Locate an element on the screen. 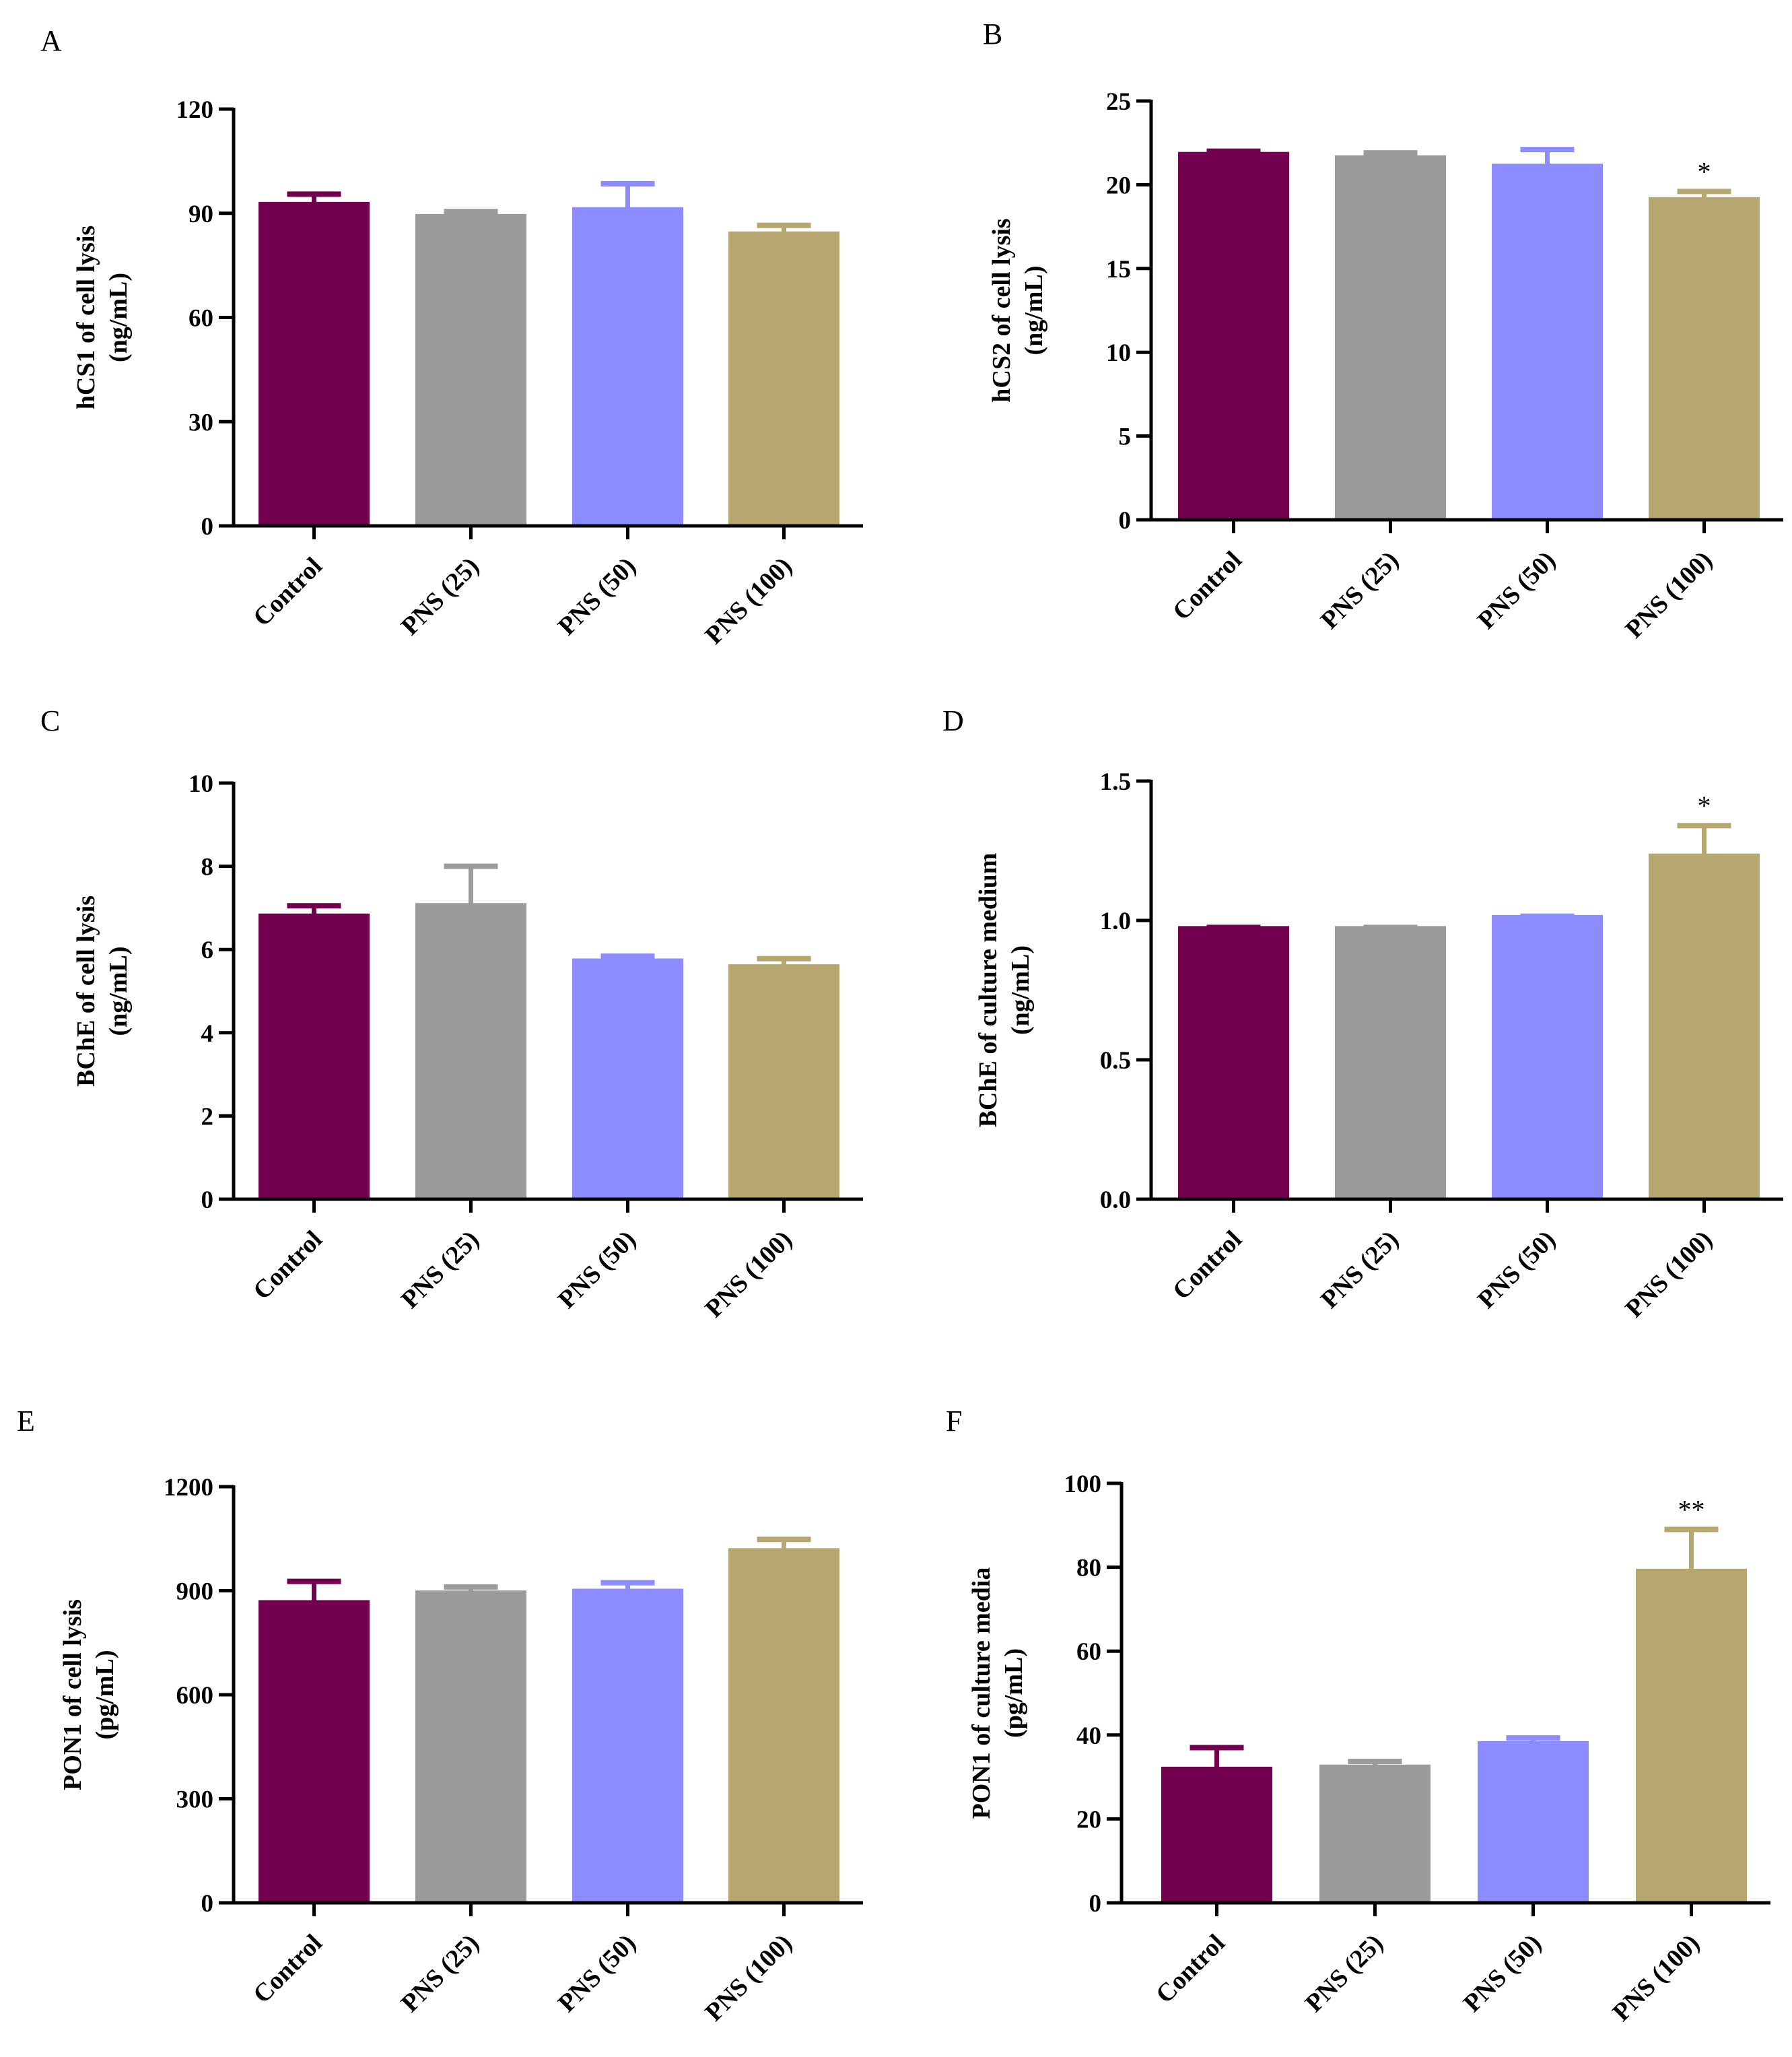  y-tick-label: 600 is located at coordinates (195, 1696).